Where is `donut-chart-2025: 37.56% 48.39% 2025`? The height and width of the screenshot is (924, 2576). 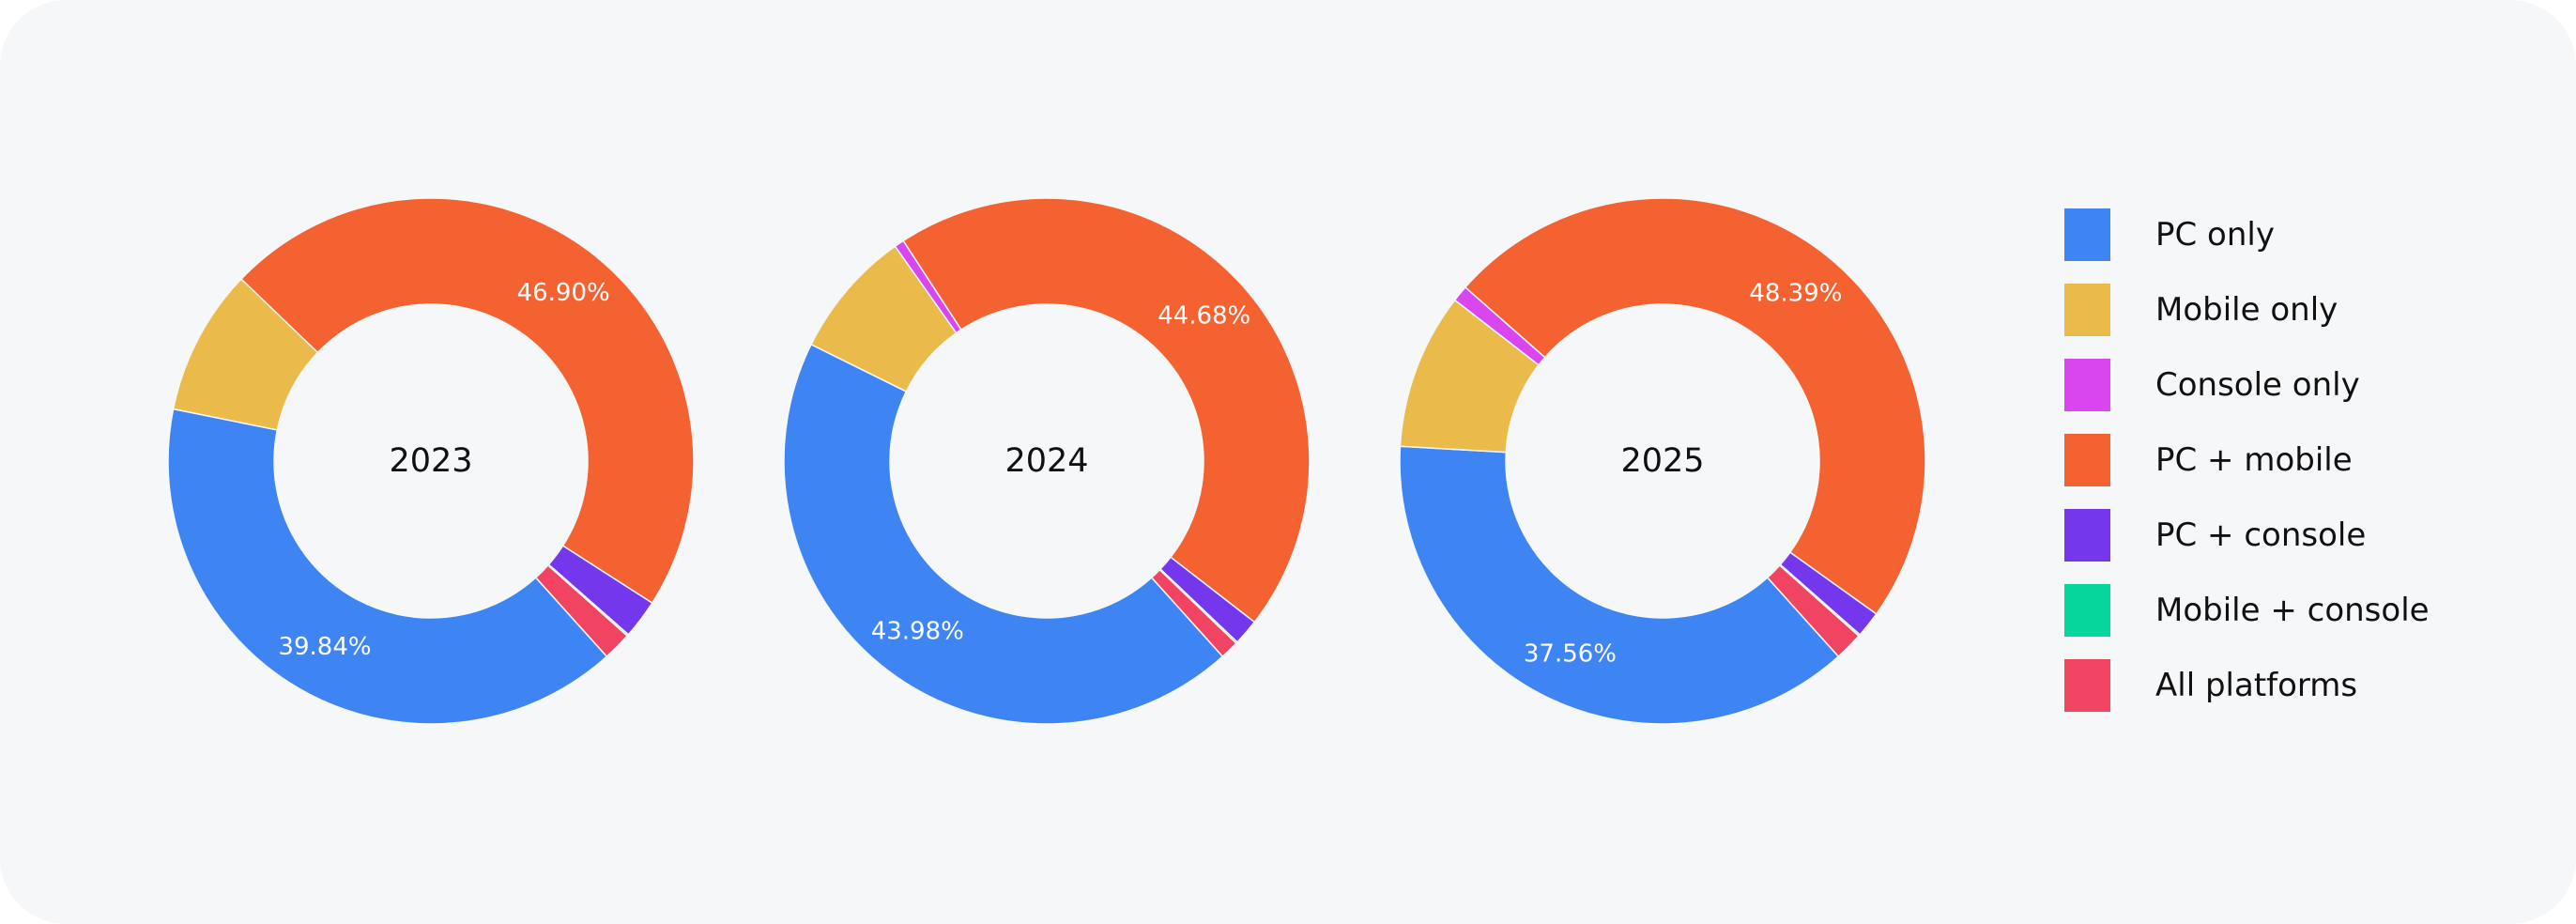
donut-chart-2025: 37.56% 48.39% 2025 is located at coordinates (1663, 461).